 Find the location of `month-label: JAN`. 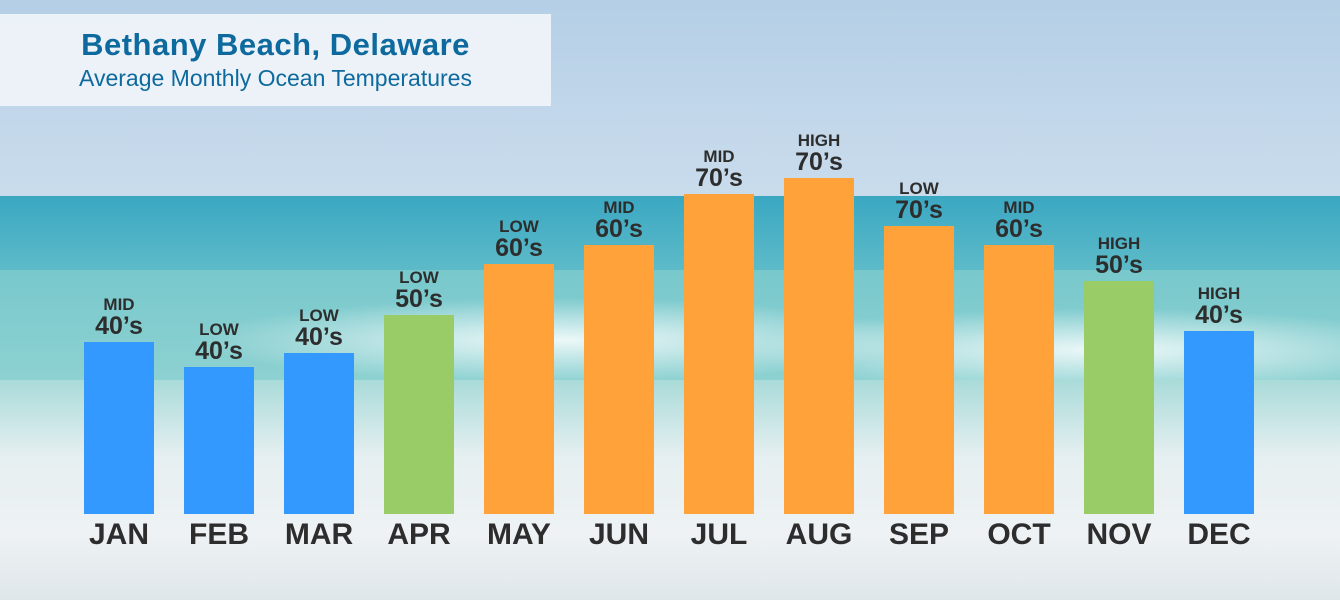

month-label: JAN is located at coordinates (118, 534).